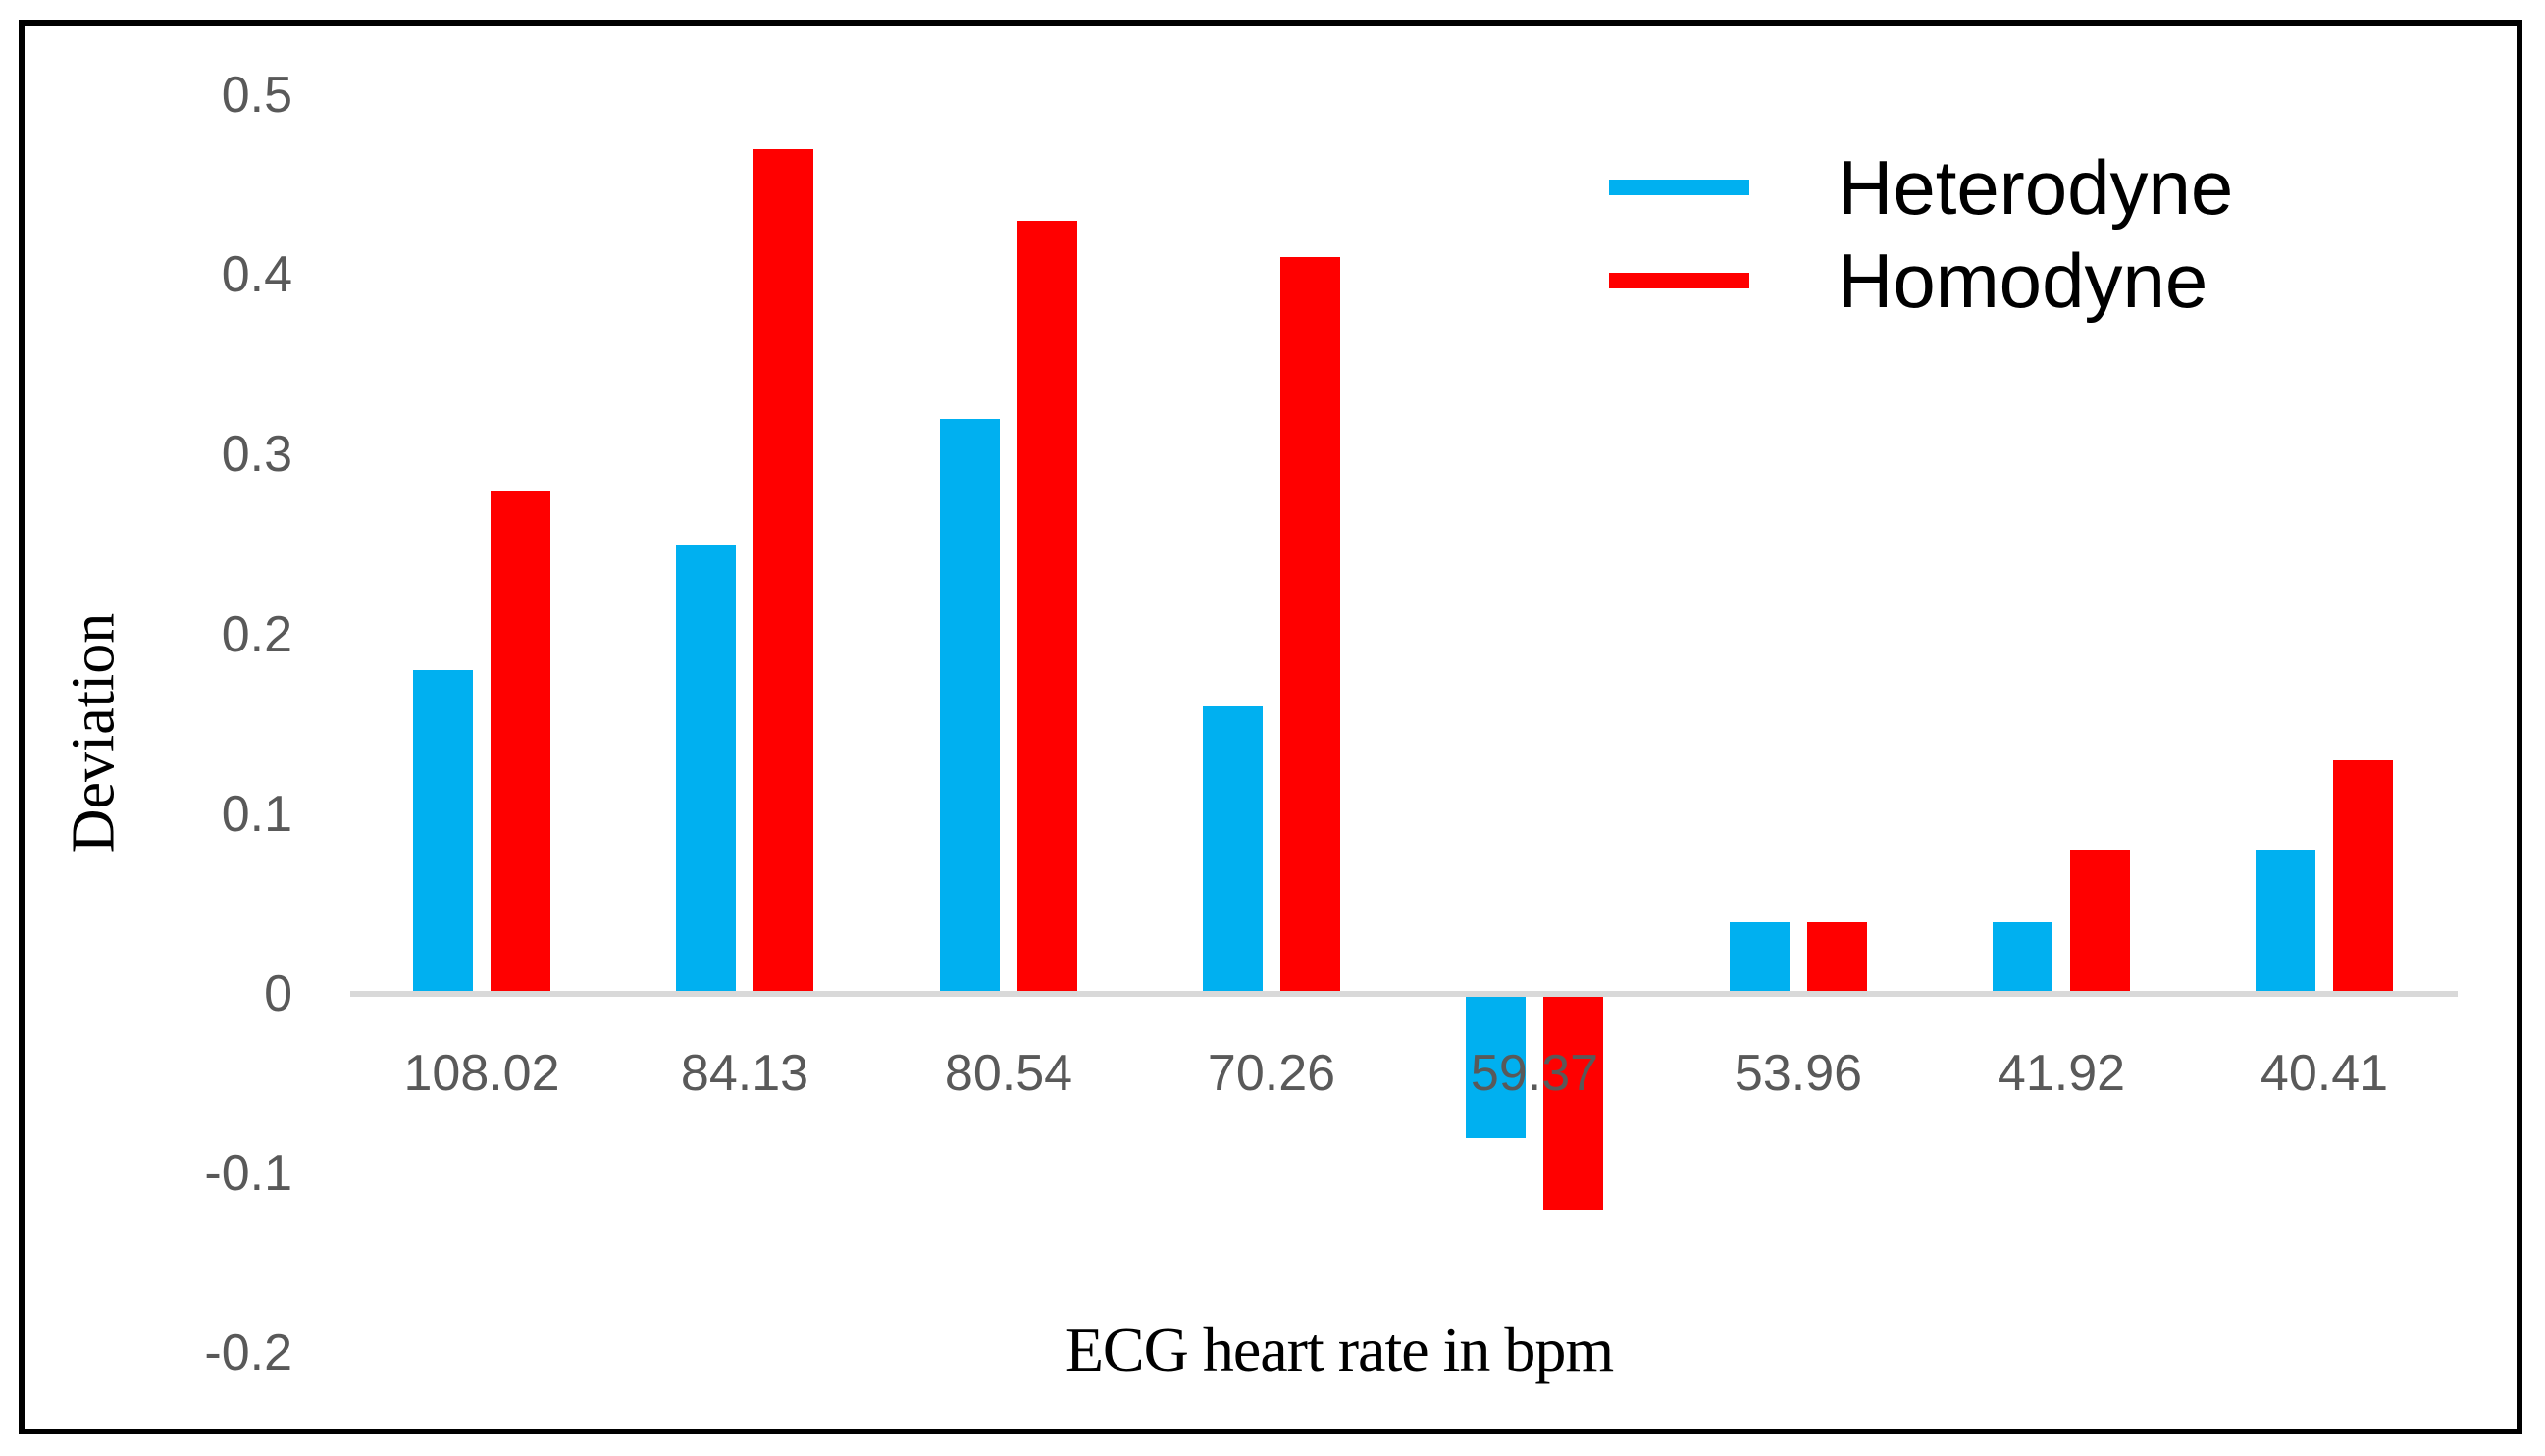  What do you see at coordinates (248, 1353) in the screenshot?
I see `y-tick-label: -0.2` at bounding box center [248, 1353].